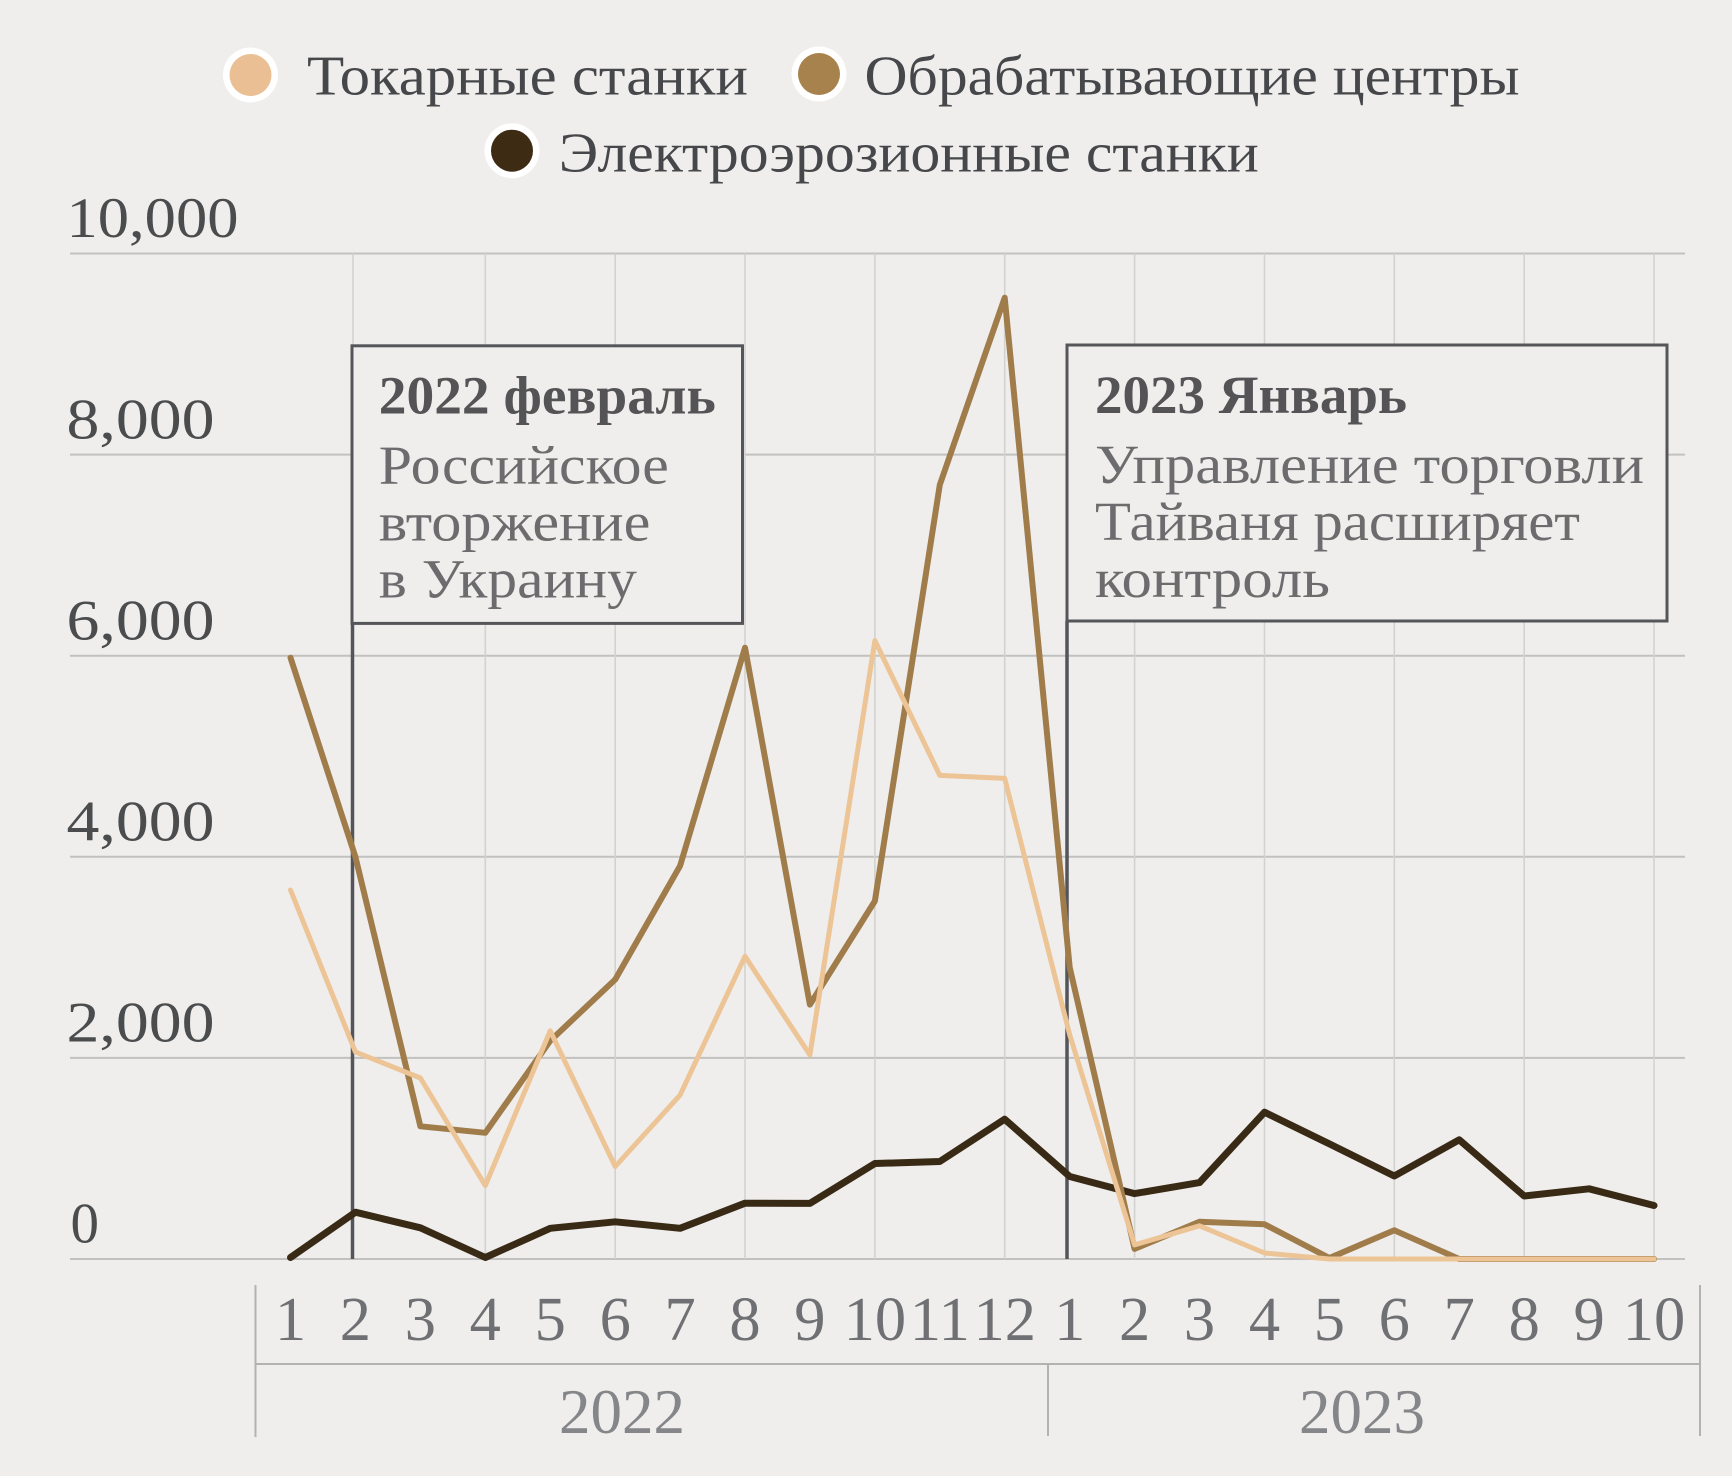 The height and width of the screenshot is (1481, 1732). Describe the element at coordinates (909, 154) in the screenshot. I see `svg-text: Электроэрозионные станки` at that location.